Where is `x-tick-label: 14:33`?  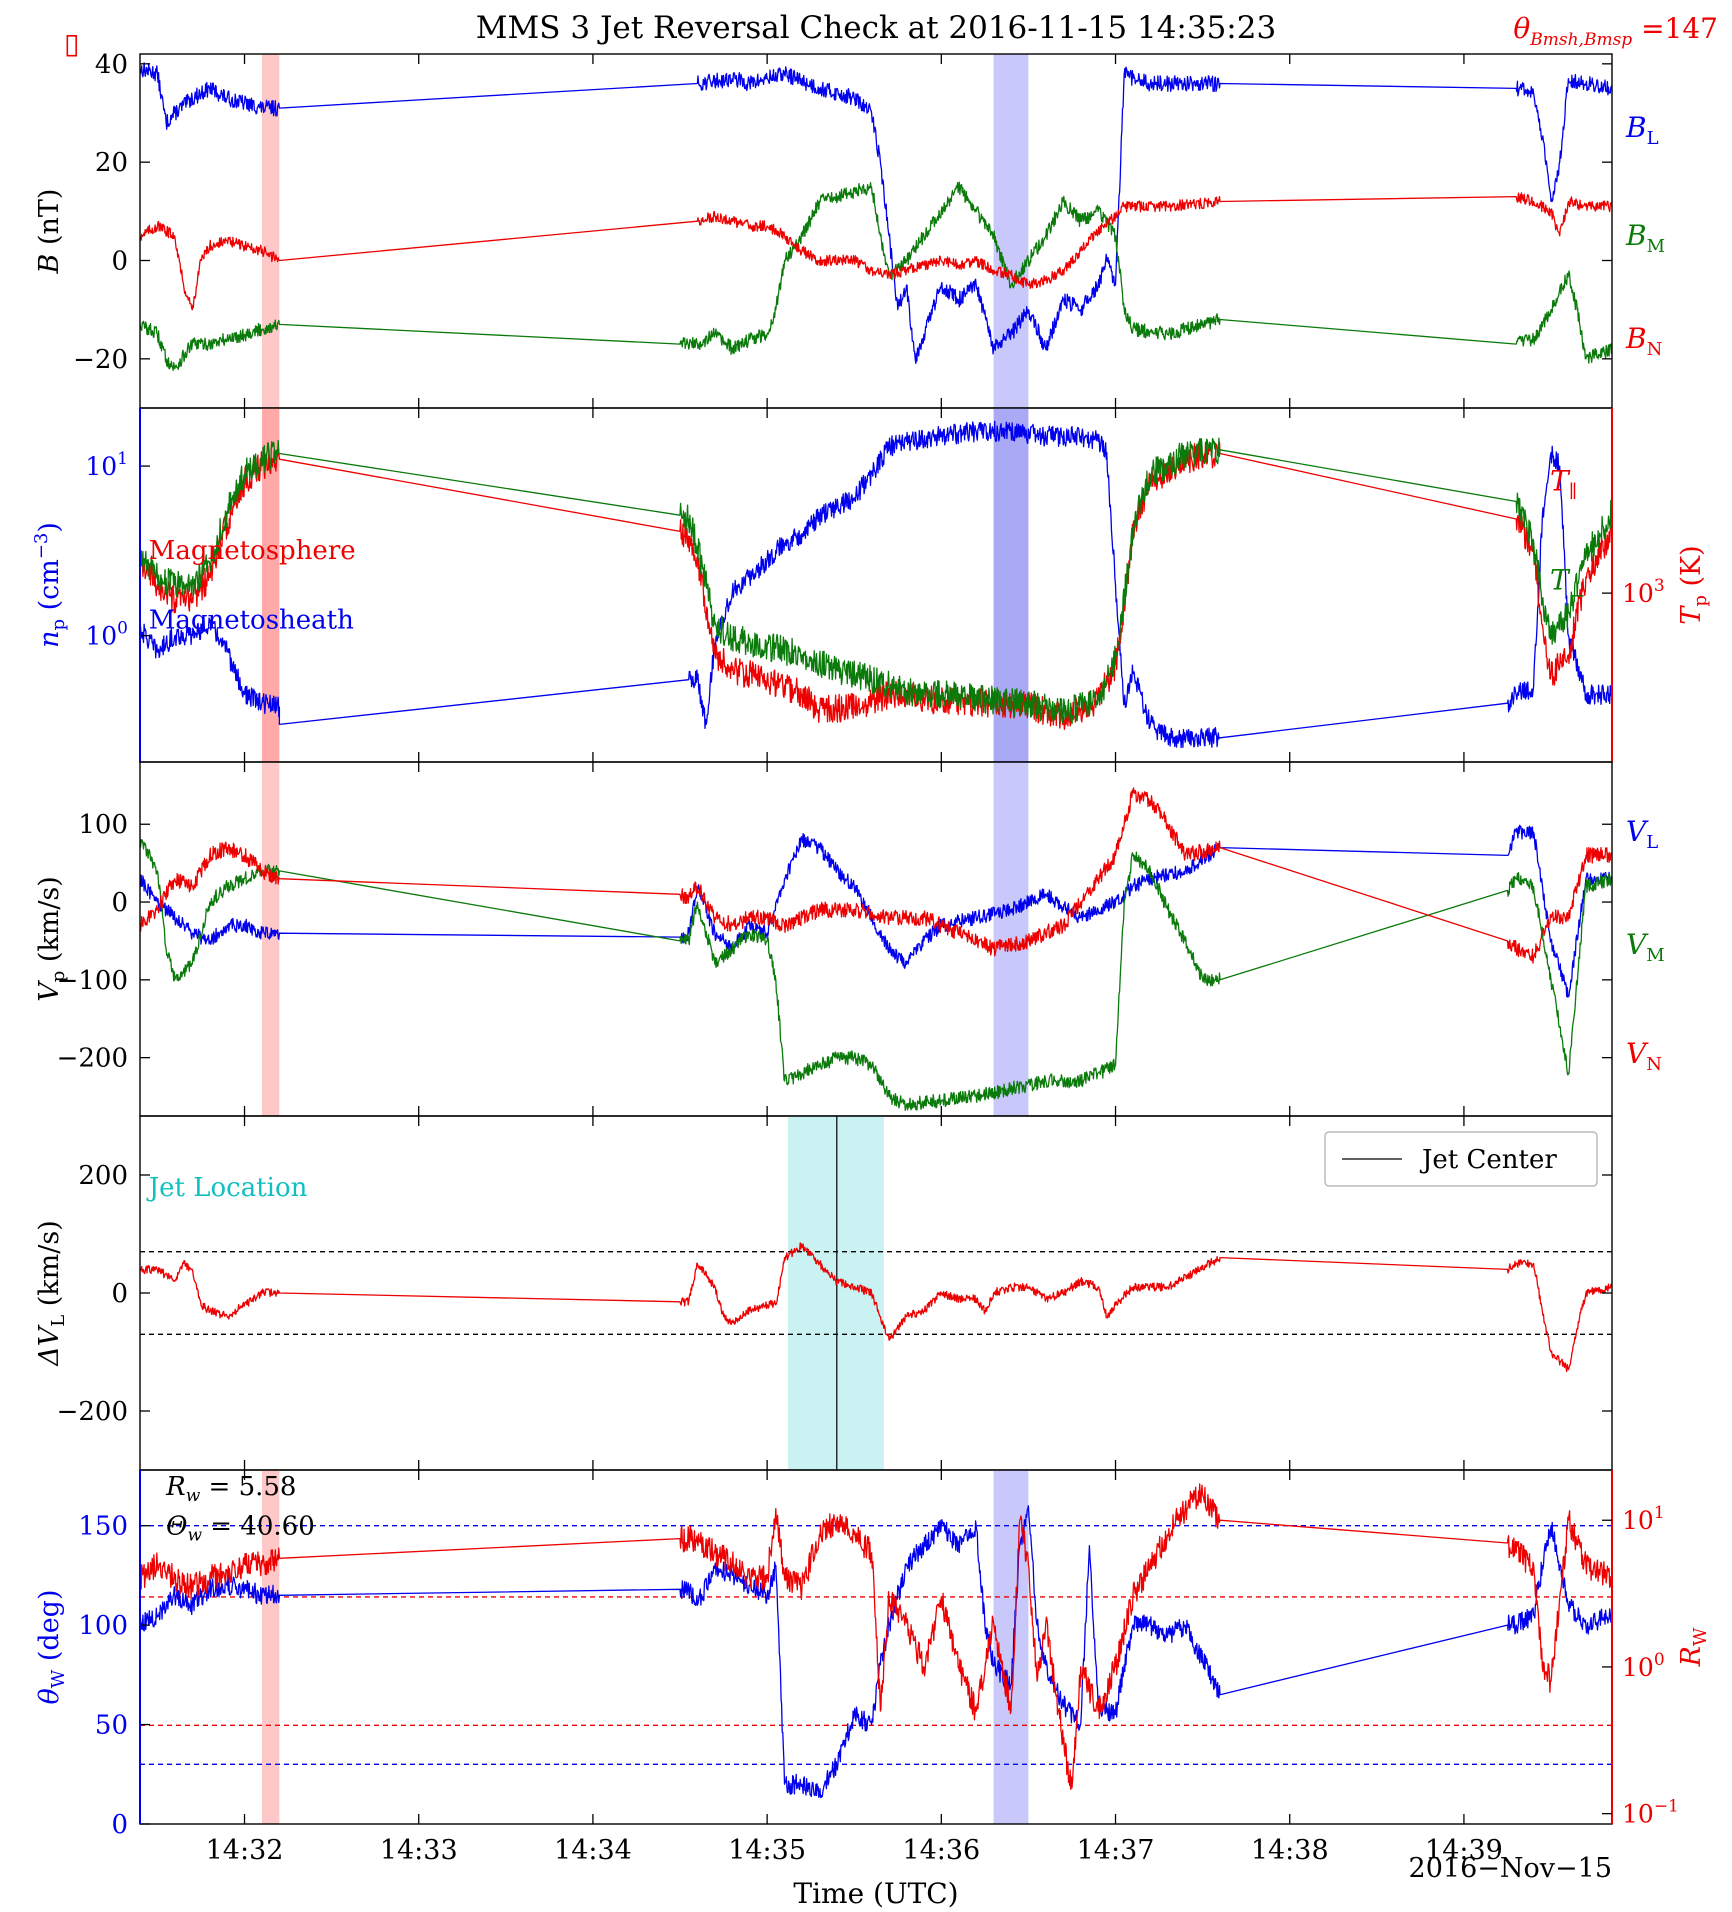
x-tick-label: 14:33 is located at coordinates (419, 1850).